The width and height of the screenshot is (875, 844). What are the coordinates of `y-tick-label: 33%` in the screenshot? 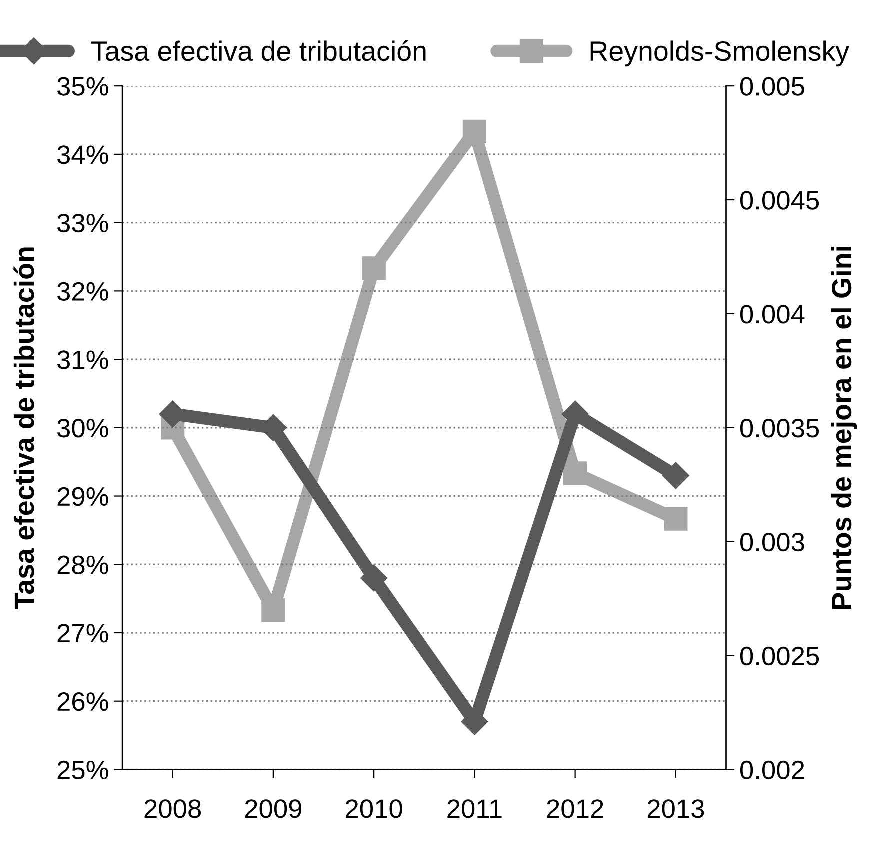 It's located at (82, 223).